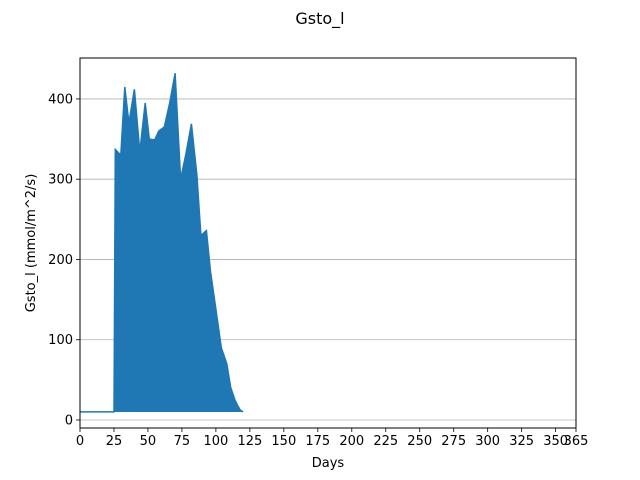  What do you see at coordinates (385, 441) in the screenshot?
I see `x-tick-label: 225` at bounding box center [385, 441].